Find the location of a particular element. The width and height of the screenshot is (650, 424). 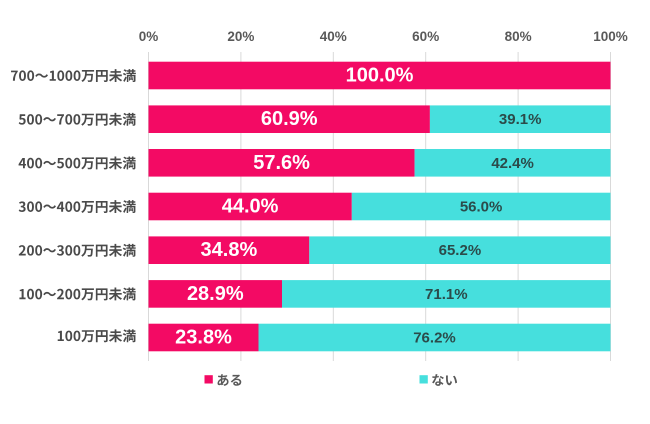

svg-text: 60.9% is located at coordinates (289, 119).